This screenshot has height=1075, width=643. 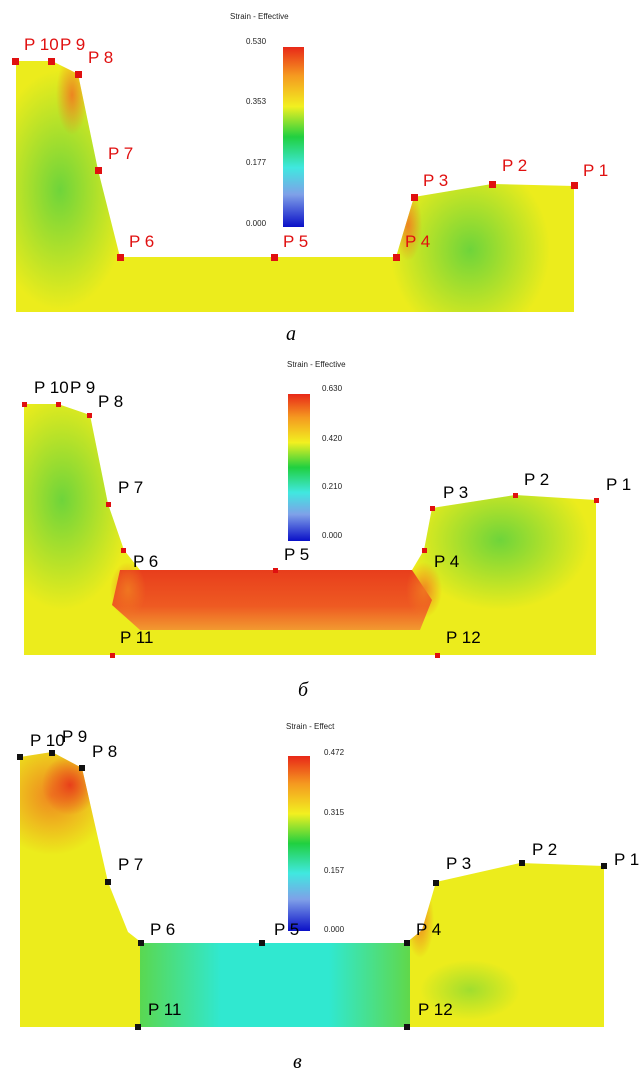 What do you see at coordinates (256, 41) in the screenshot?
I see `colorbar-tick-a-0: 0.530` at bounding box center [256, 41].